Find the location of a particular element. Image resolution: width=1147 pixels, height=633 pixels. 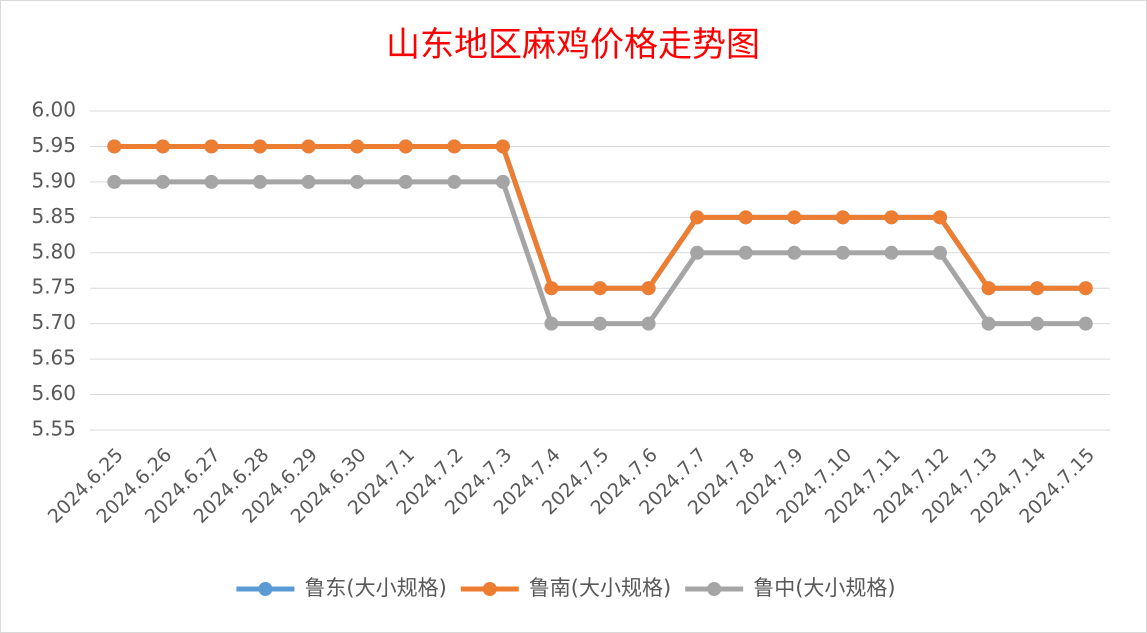

y-tick-label: 5.80 is located at coordinates (53, 251).